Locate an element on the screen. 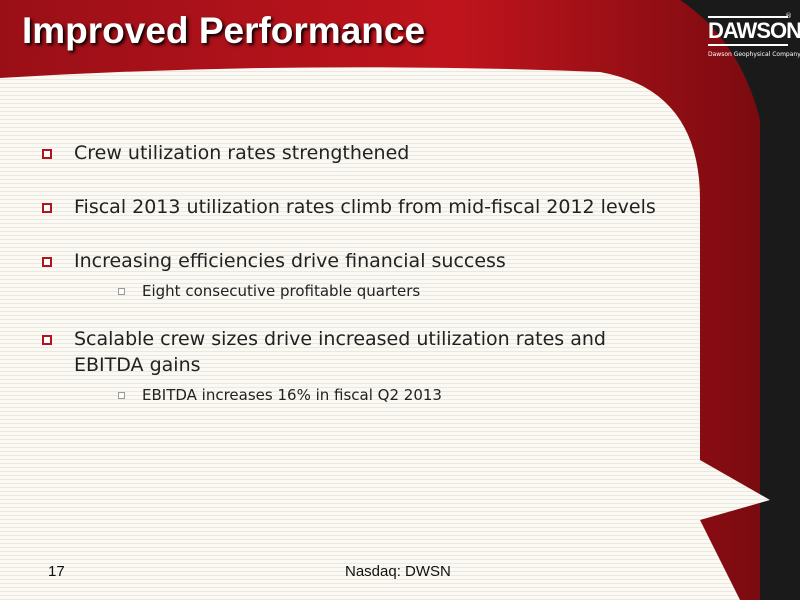 Image resolution: width=800 pixels, height=600 pixels. slide-title: Improved Performance is located at coordinates (224, 30).